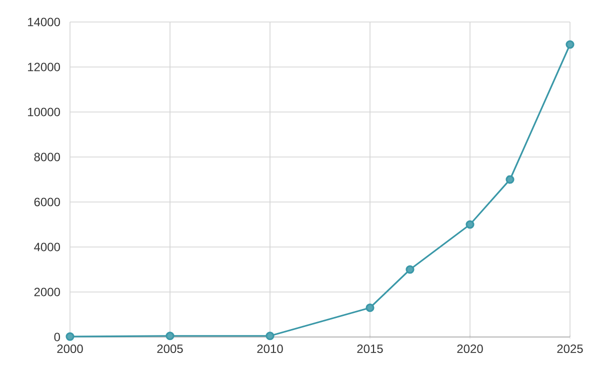 The image size is (605, 383). I want to click on y-tick-label: 10000, so click(44, 112).